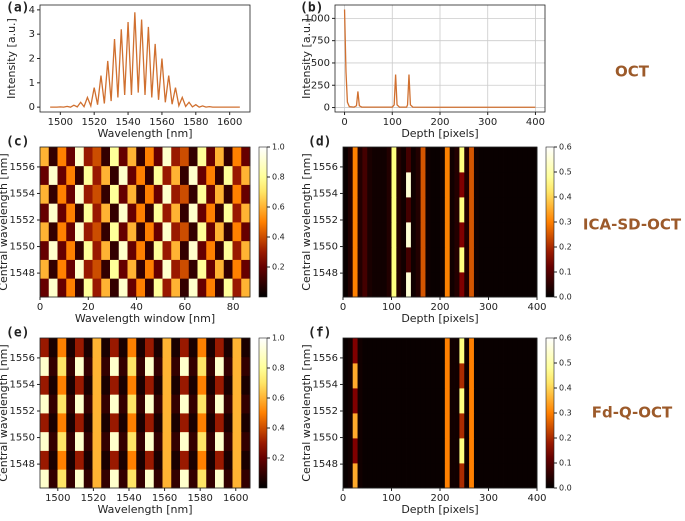 This screenshot has height=521, width=685. I want to click on x-tick-label: 200, so click(439, 122).